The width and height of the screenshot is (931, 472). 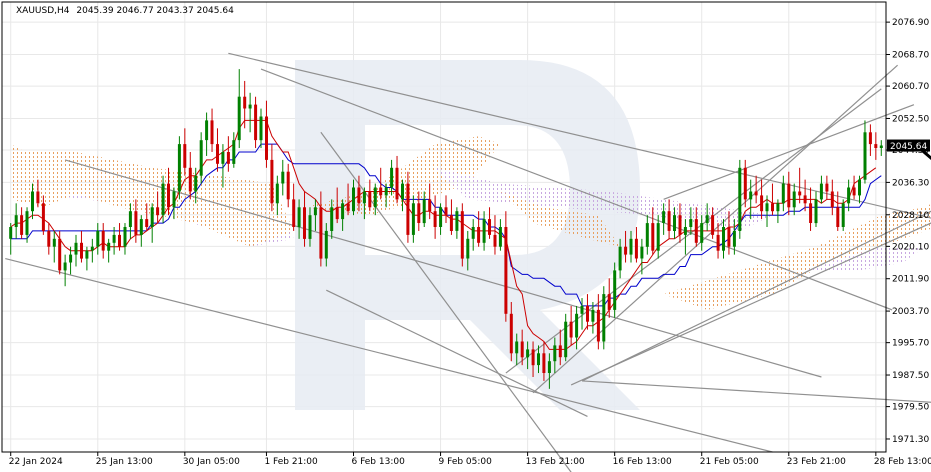 I want to click on forecast-arrows, so click(x=924, y=103).